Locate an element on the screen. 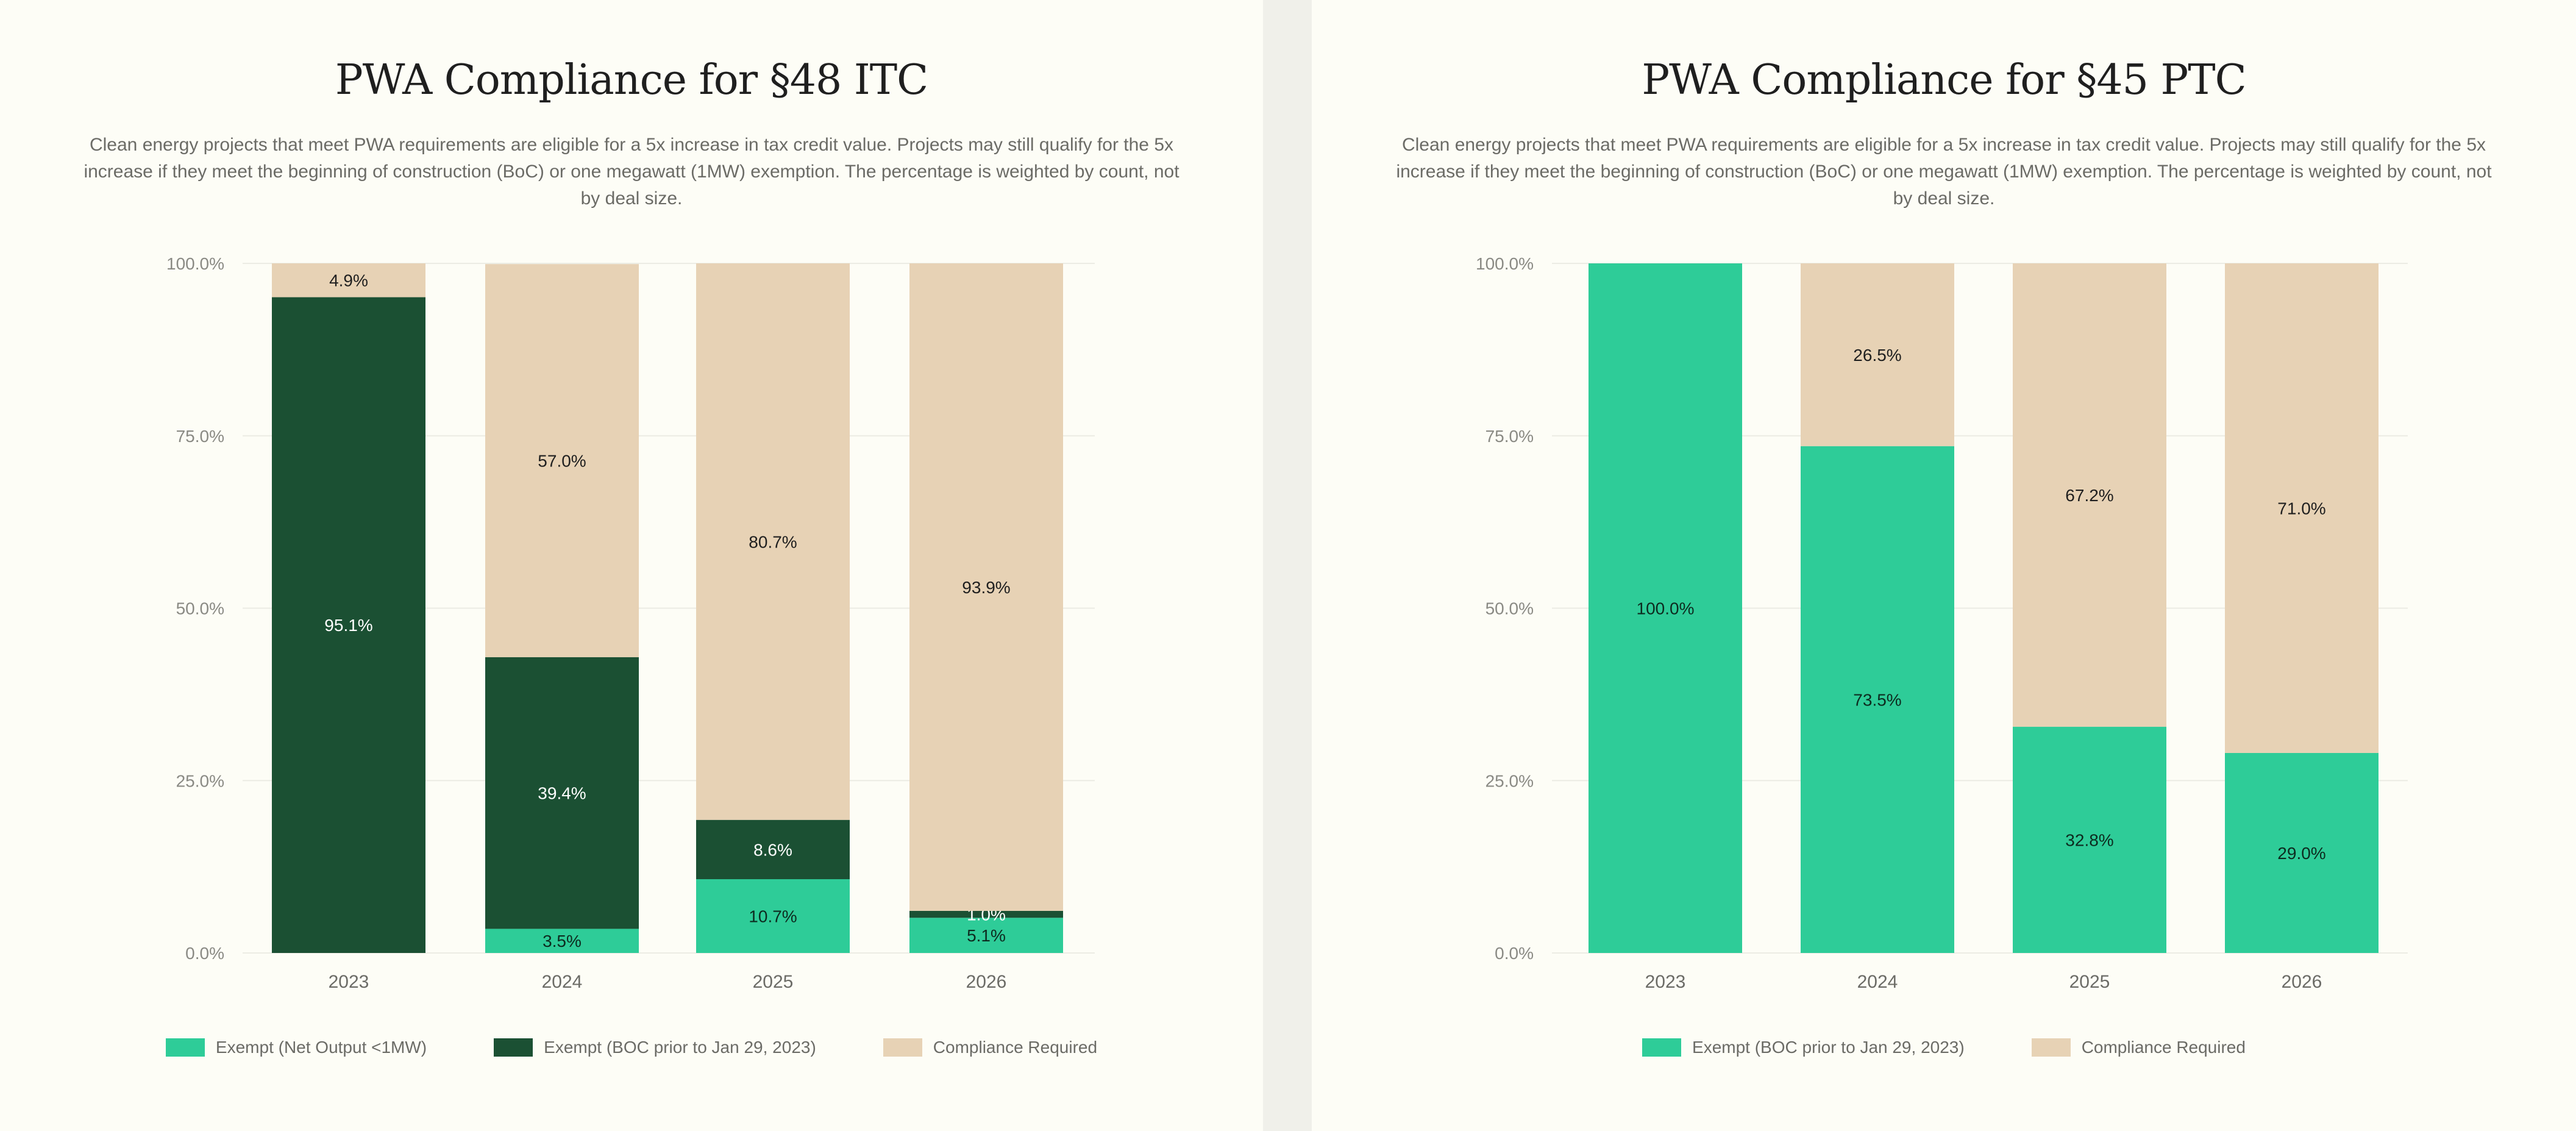 Image resolution: width=2576 pixels, height=1131 pixels. chart-title: PWA Compliance for §45 PTC is located at coordinates (1944, 80).